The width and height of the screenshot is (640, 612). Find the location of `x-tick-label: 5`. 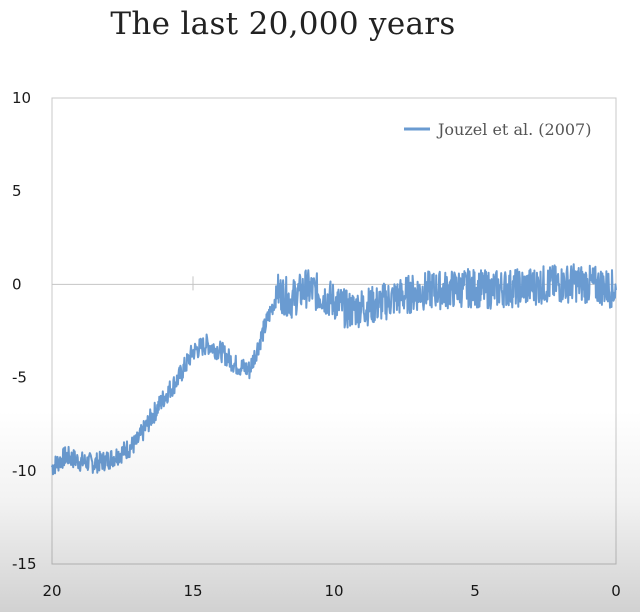

x-tick-label: 5 is located at coordinates (475, 591).